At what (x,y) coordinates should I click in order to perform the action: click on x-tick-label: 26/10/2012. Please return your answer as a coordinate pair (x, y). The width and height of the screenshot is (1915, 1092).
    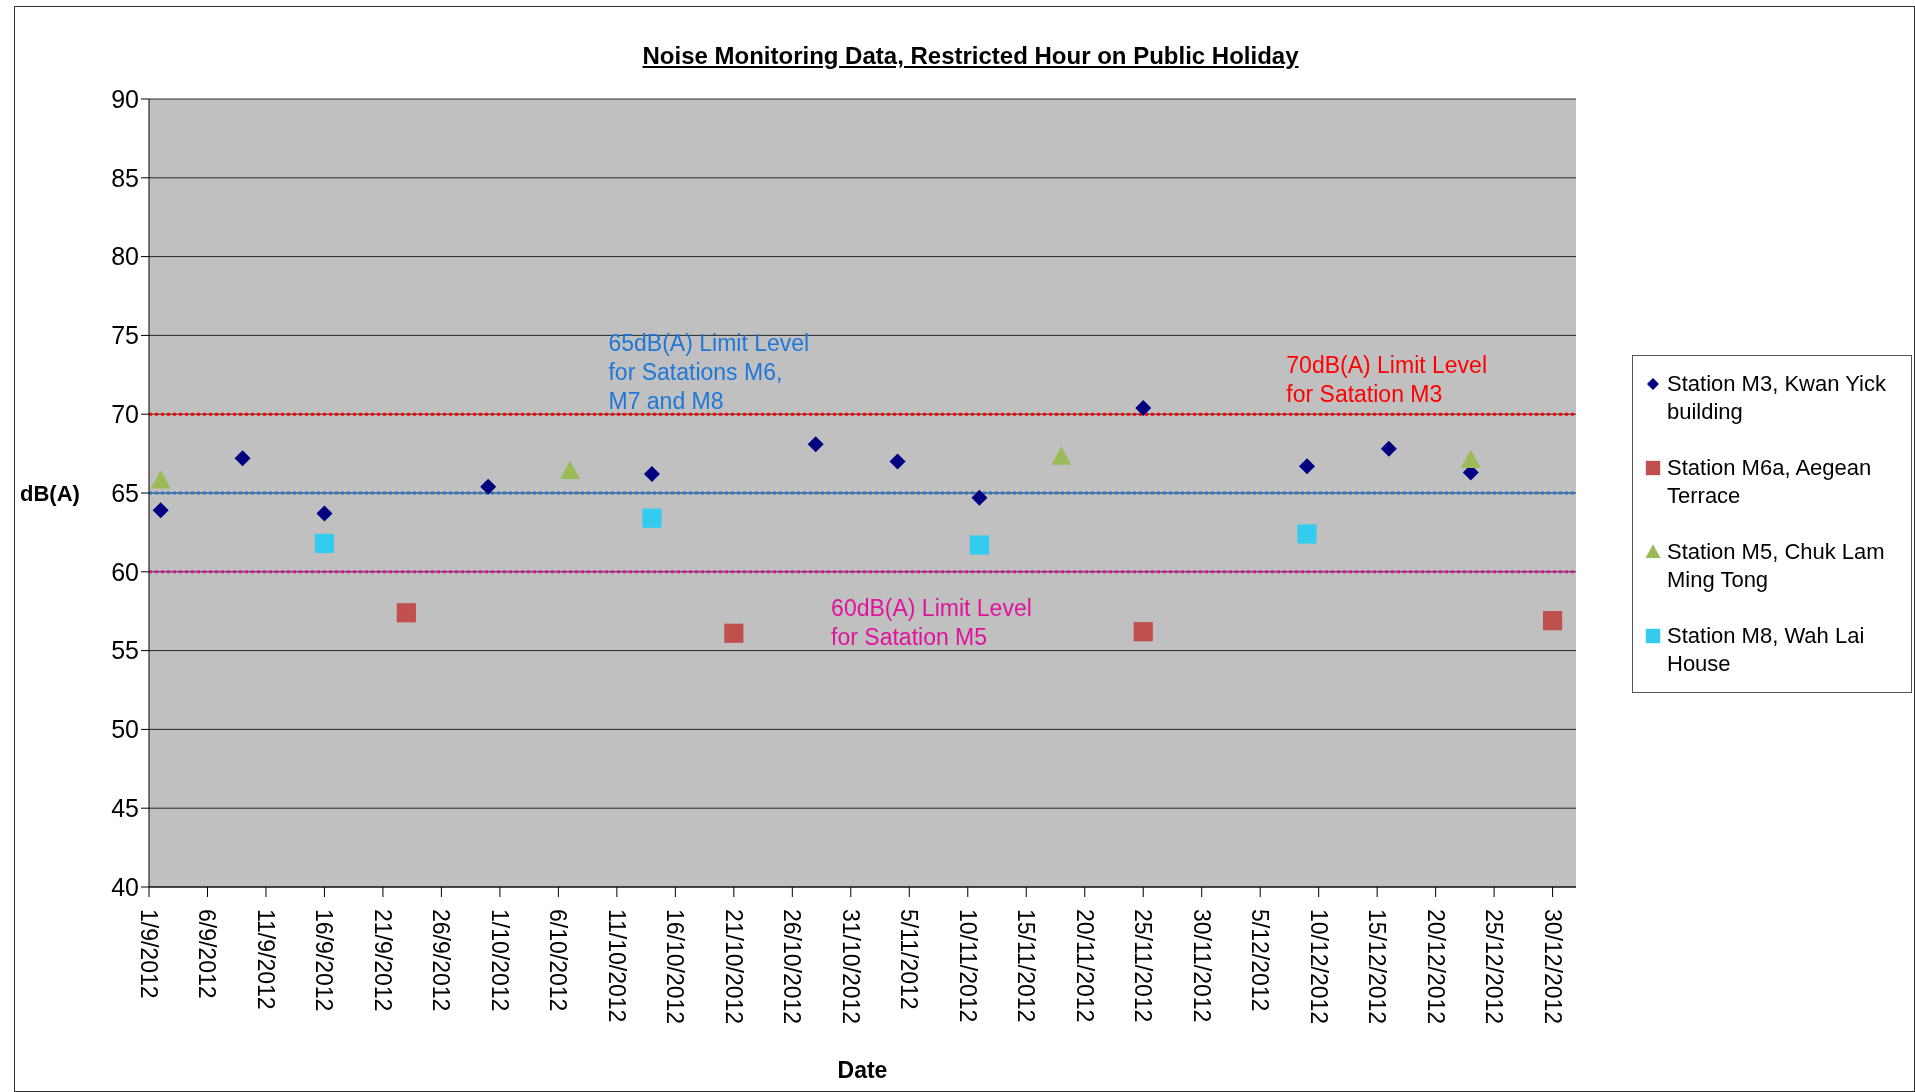
    Looking at the image, I should click on (792, 967).